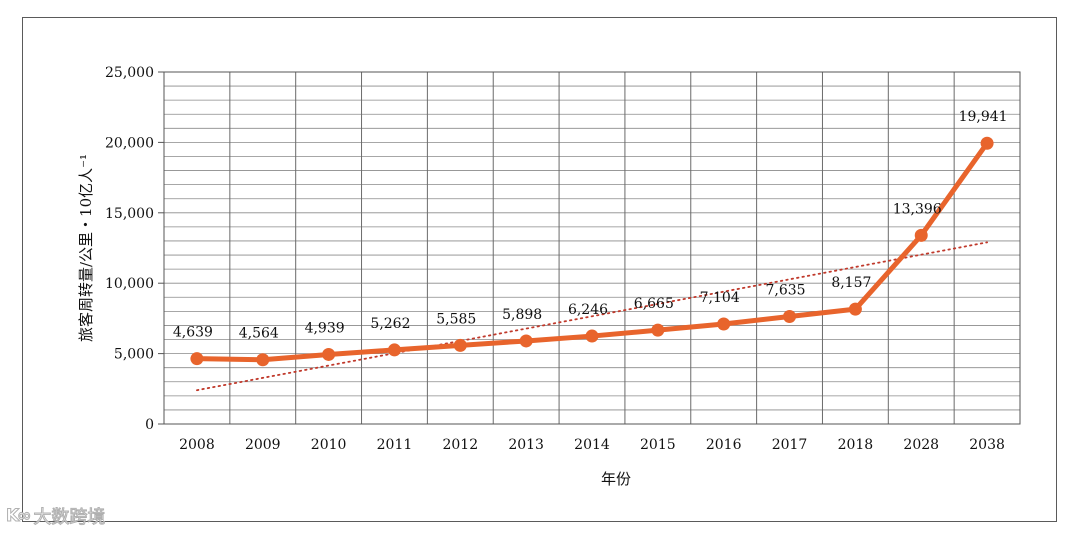 The width and height of the screenshot is (1080, 537). Describe the element at coordinates (588, 310) in the screenshot. I see `data-label: 6,246` at that location.